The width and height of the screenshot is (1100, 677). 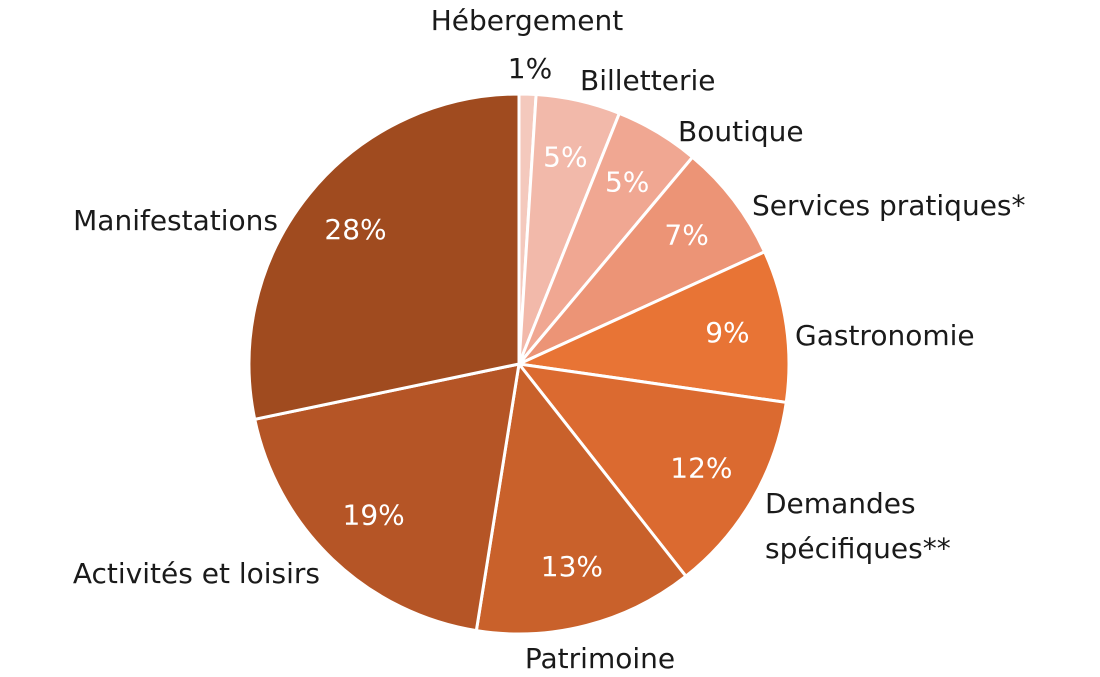 I want to click on value-label: 13%, so click(x=572, y=566).